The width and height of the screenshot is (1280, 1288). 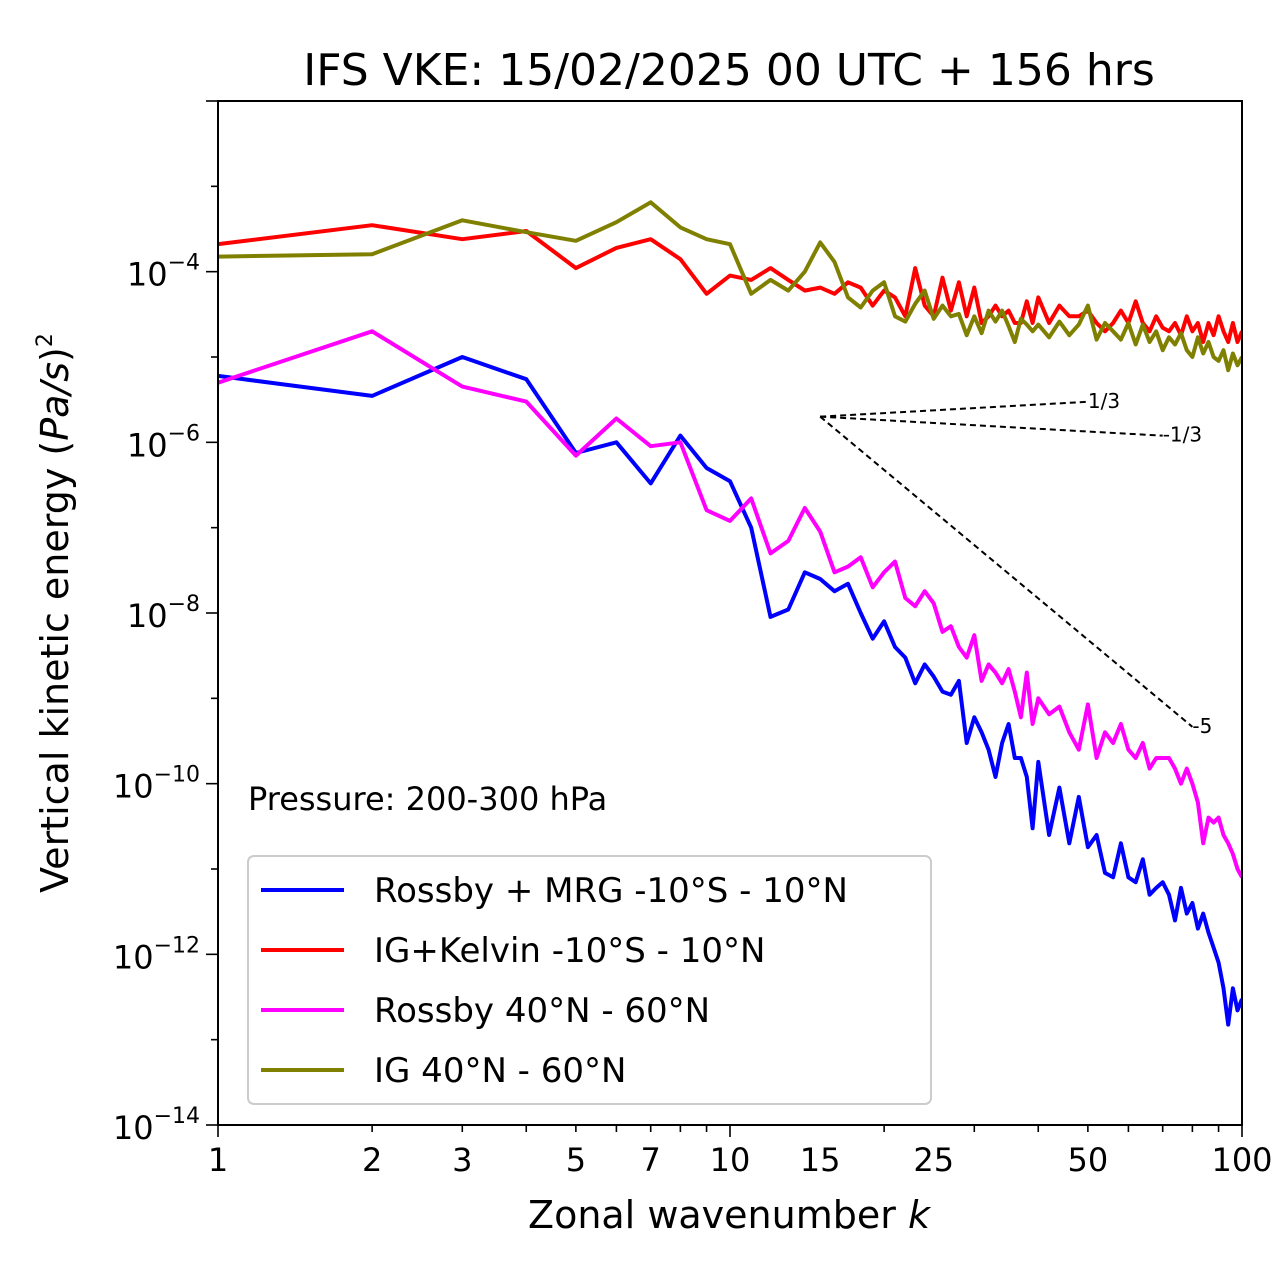 I want to click on legend-label-2: Rossby 40°N - 60°N, so click(x=542, y=1011).